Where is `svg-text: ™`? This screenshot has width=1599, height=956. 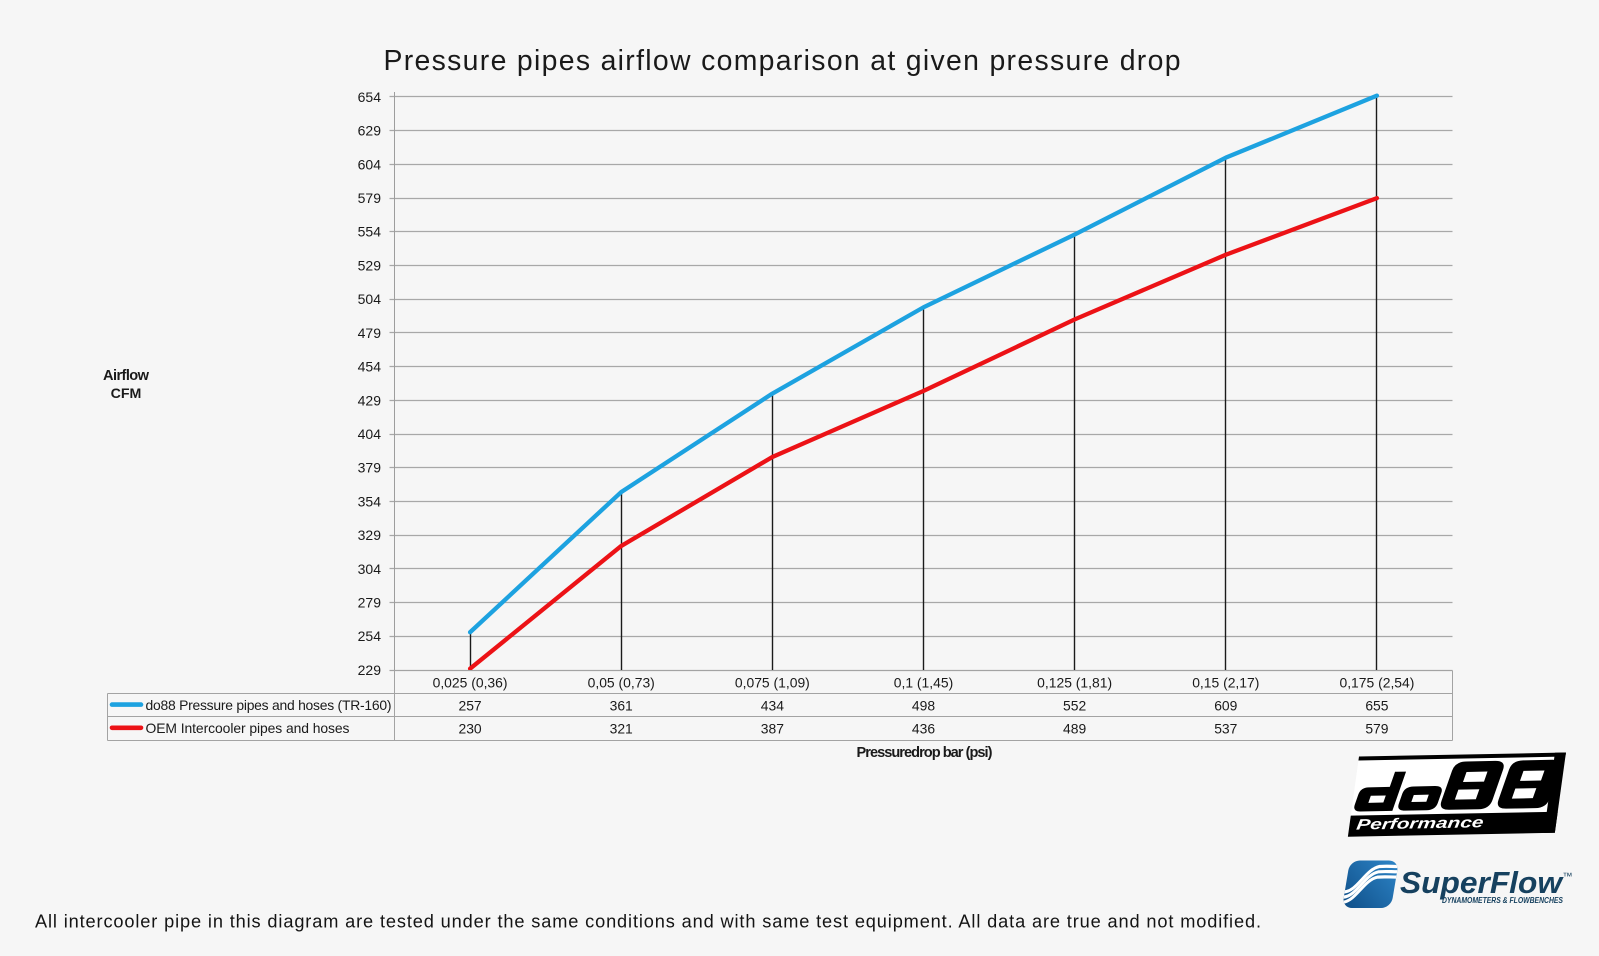 svg-text: ™ is located at coordinates (1568, 877).